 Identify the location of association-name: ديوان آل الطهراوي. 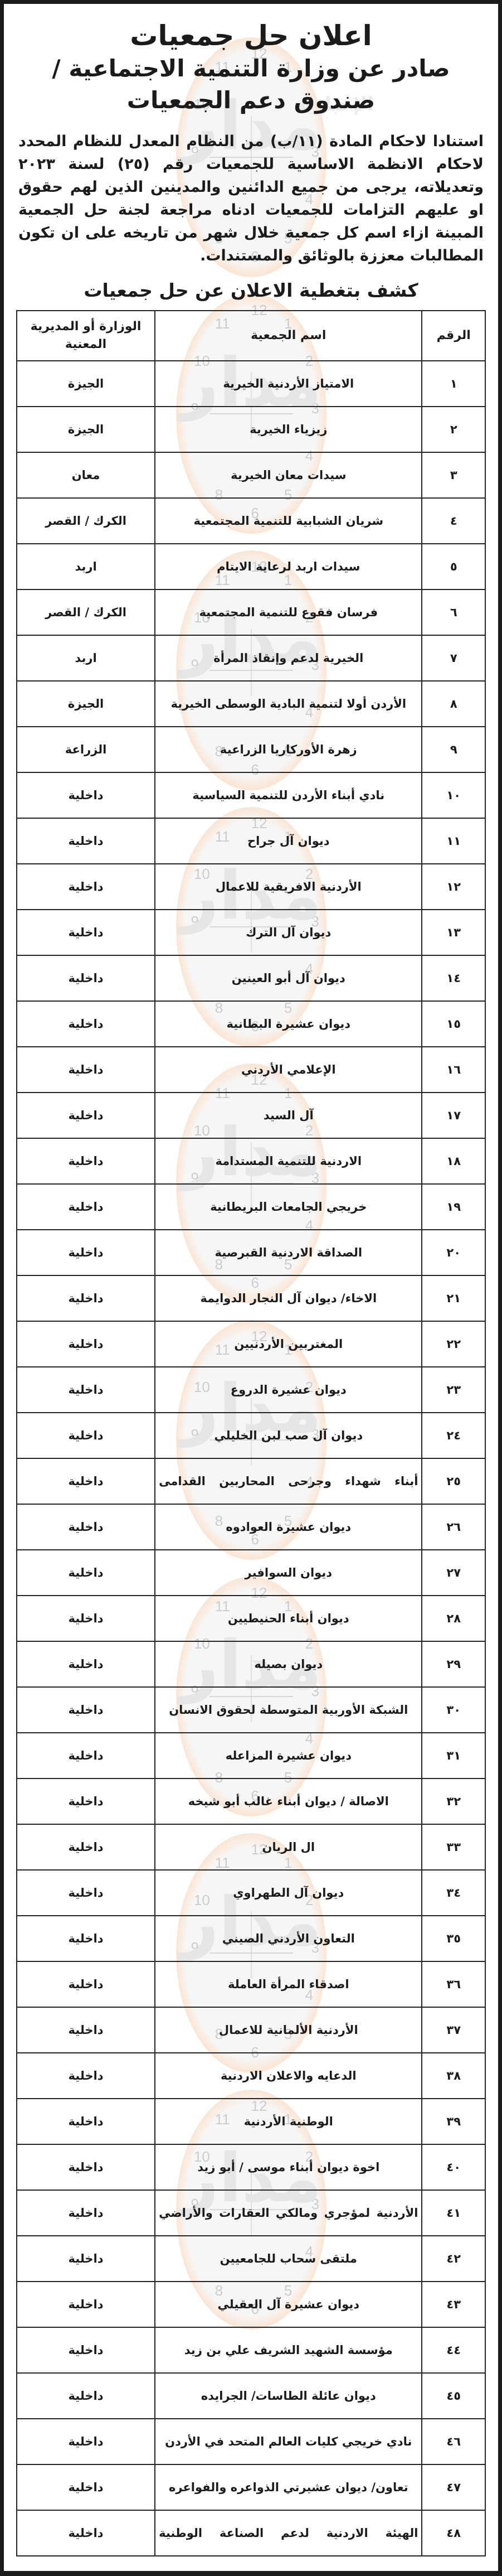
(288, 1893).